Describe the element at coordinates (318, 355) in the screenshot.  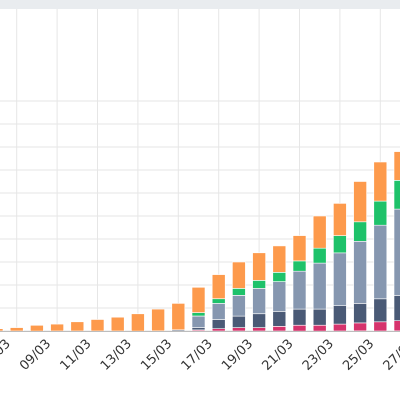
I see `x-tick-label: 23/03` at that location.